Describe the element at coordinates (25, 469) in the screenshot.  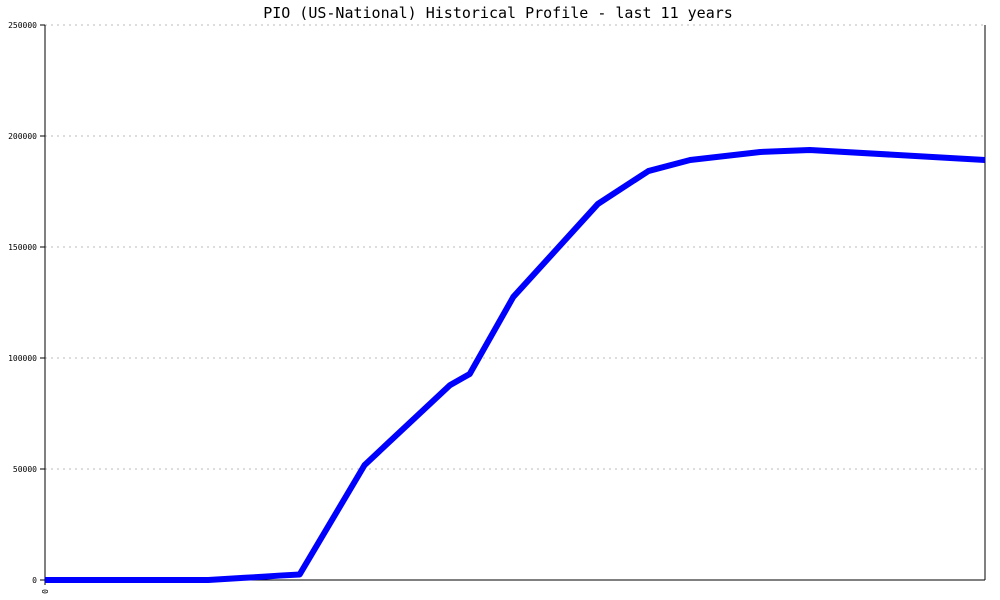
I see `y-tick-label: 50000` at that location.